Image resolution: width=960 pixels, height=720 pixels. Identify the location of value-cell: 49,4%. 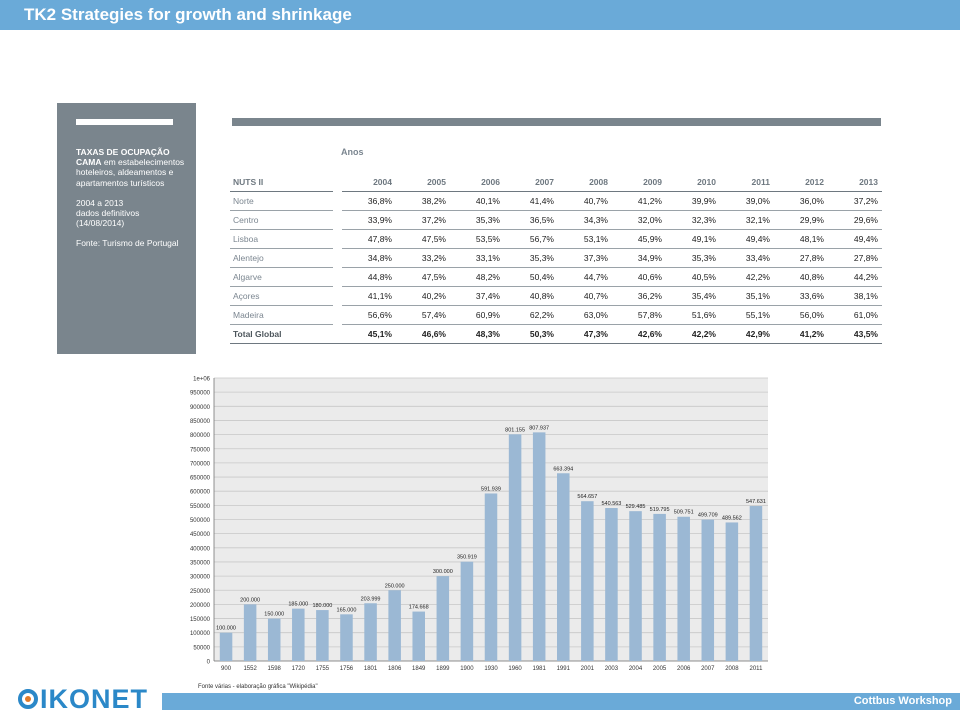
(855, 239).